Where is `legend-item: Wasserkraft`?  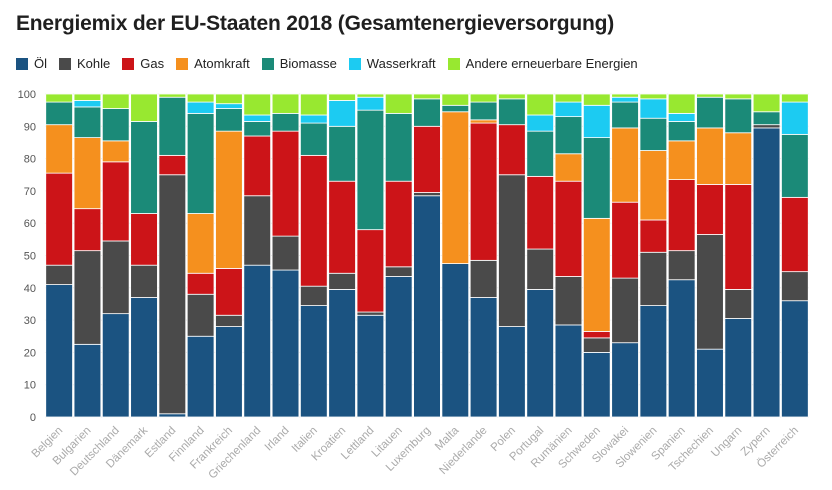
legend-item: Wasserkraft is located at coordinates (392, 63).